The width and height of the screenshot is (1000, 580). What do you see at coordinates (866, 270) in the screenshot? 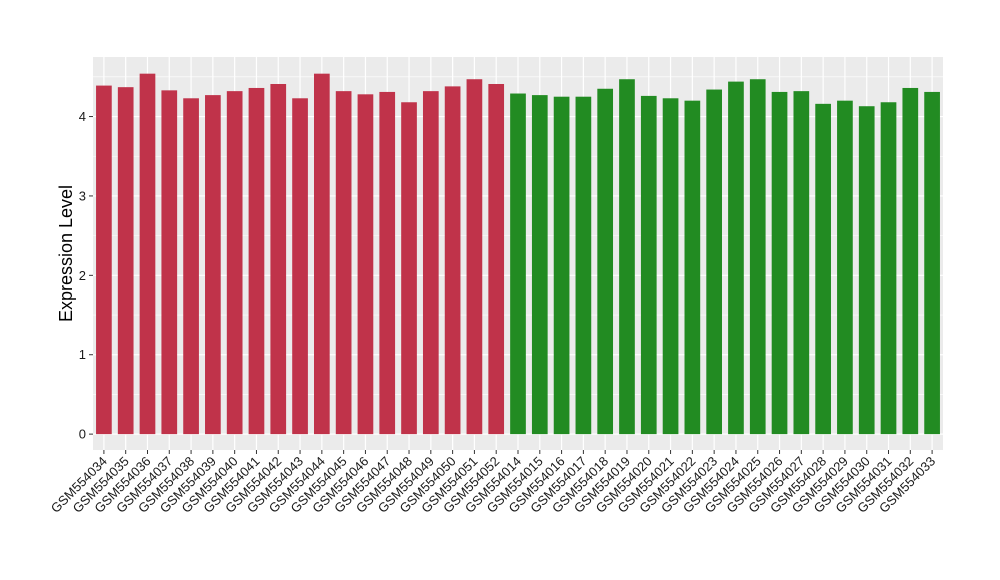
I see `bar-GSM554030` at bounding box center [866, 270].